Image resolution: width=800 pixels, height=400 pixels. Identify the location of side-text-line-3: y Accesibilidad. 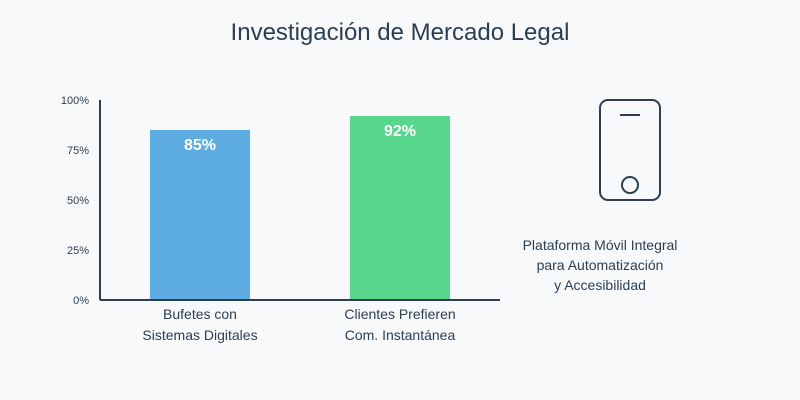
(600, 285).